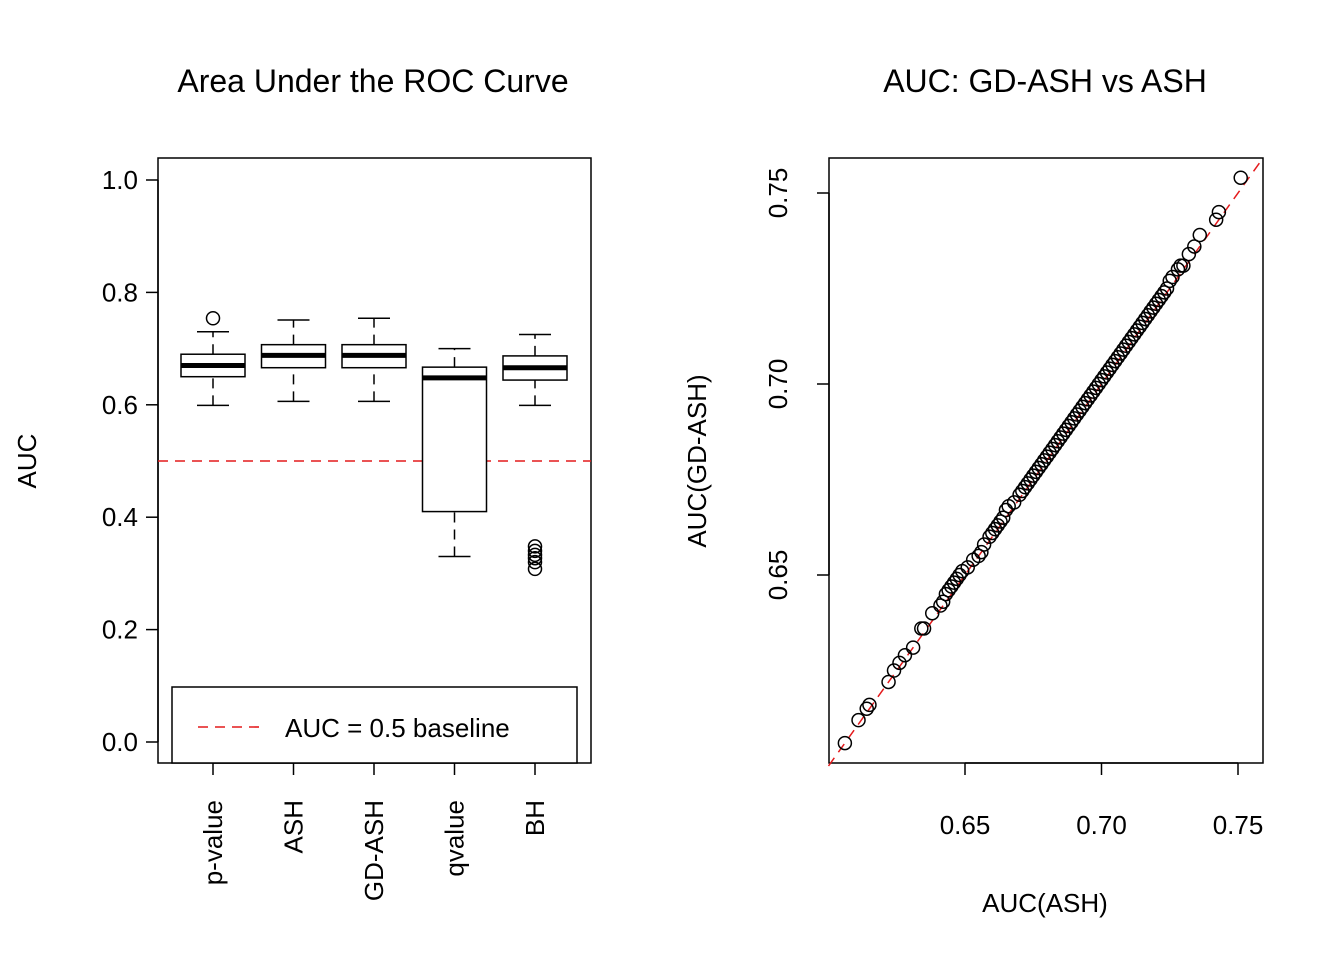 The image size is (1344, 960). I want to click on left-x-tick-label: GD-ASH, so click(374, 850).